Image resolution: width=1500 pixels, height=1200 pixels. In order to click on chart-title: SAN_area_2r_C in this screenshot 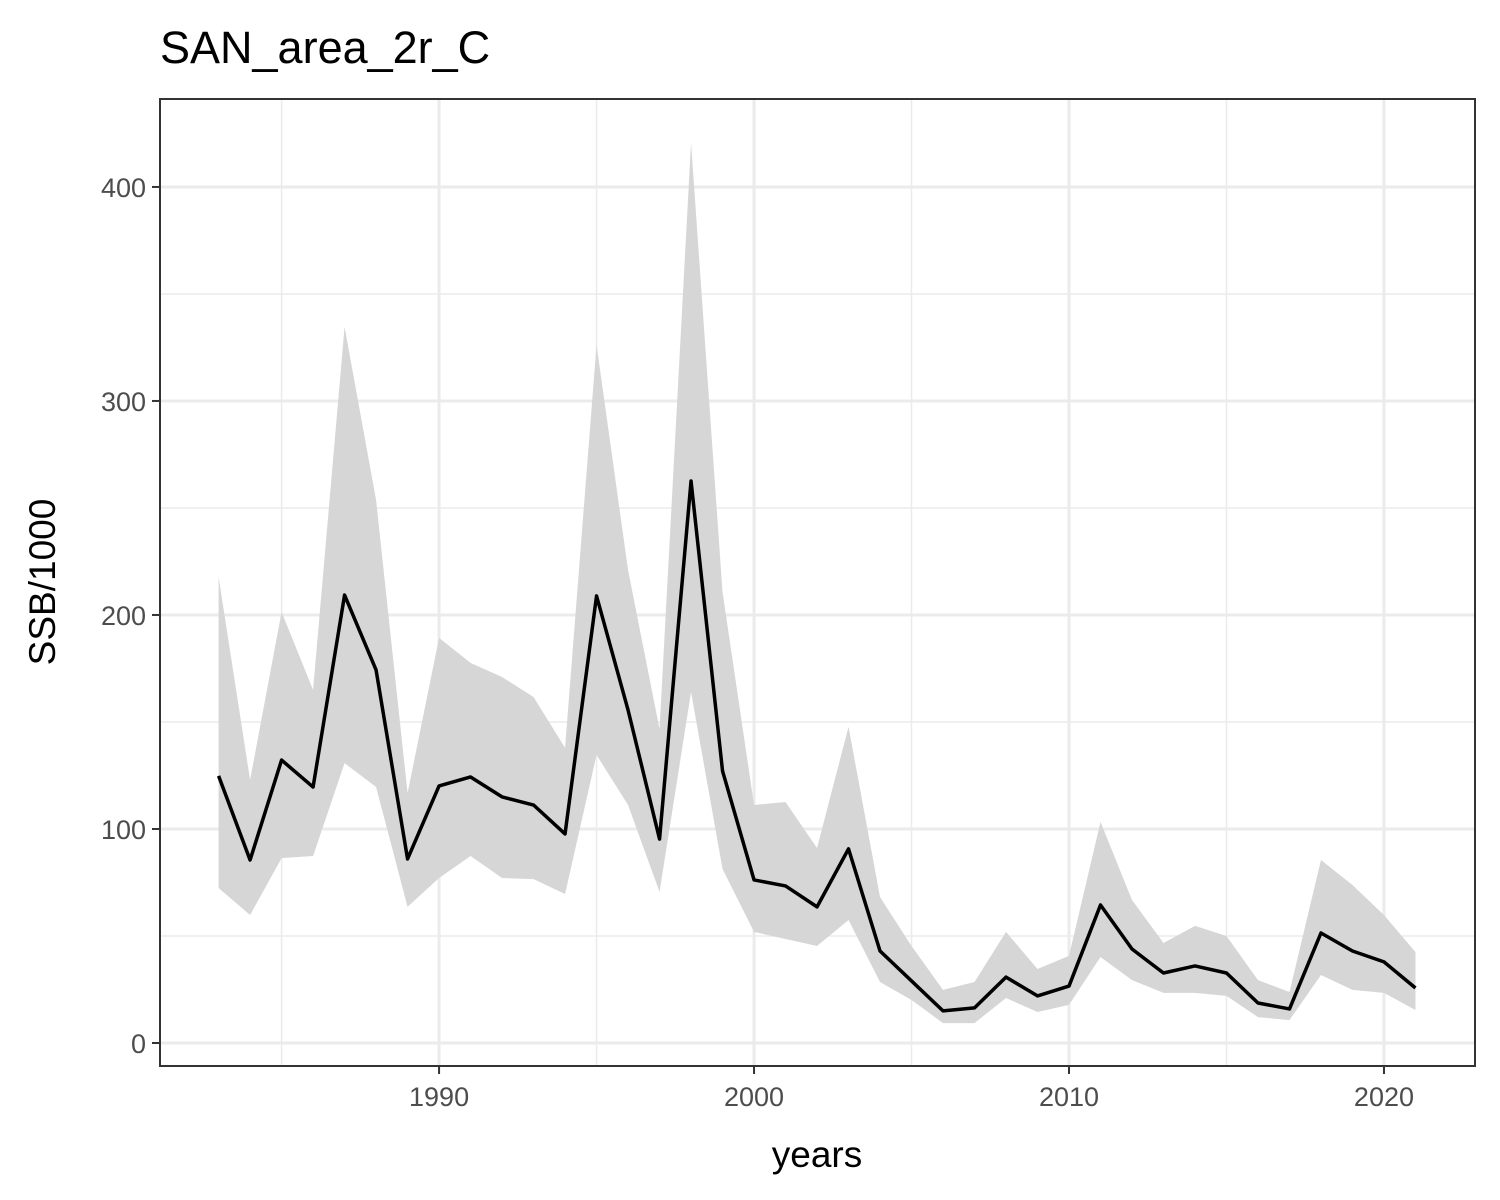, I will do `click(325, 47)`.